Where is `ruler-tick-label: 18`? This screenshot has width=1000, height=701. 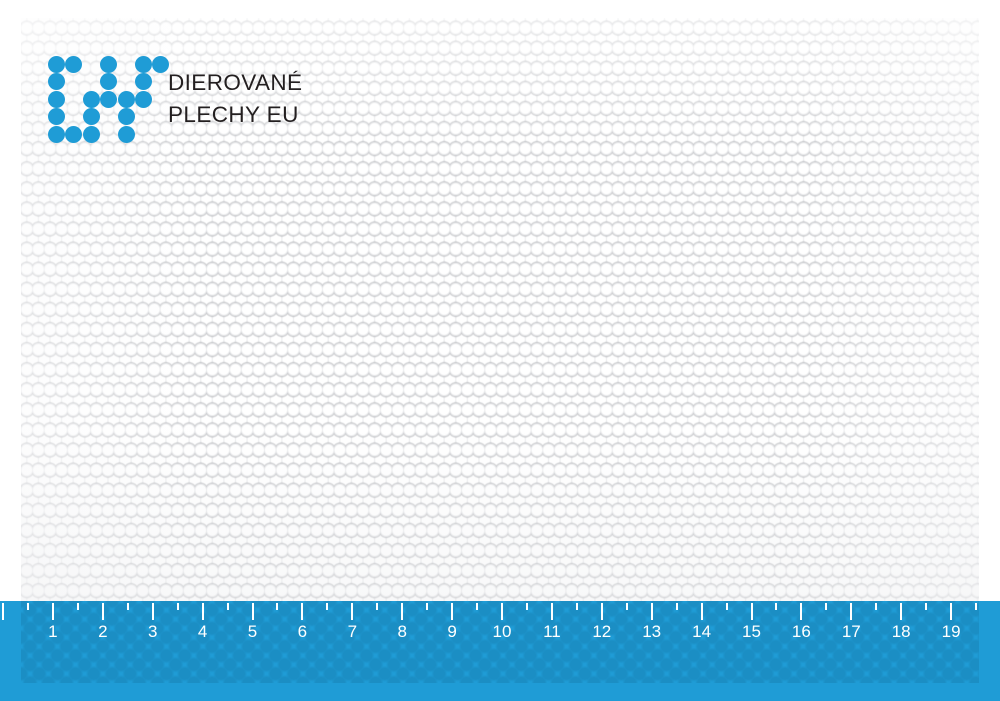 ruler-tick-label: 18 is located at coordinates (901, 631).